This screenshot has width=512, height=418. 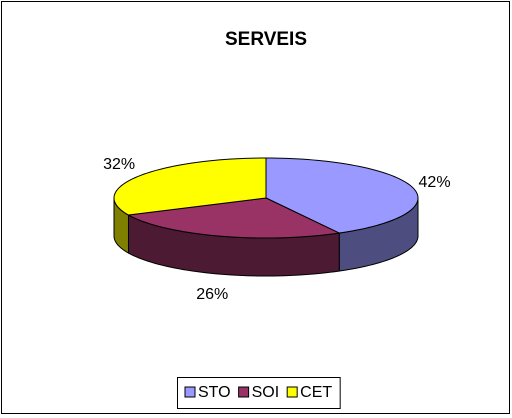 I want to click on legend-box, so click(x=259, y=393).